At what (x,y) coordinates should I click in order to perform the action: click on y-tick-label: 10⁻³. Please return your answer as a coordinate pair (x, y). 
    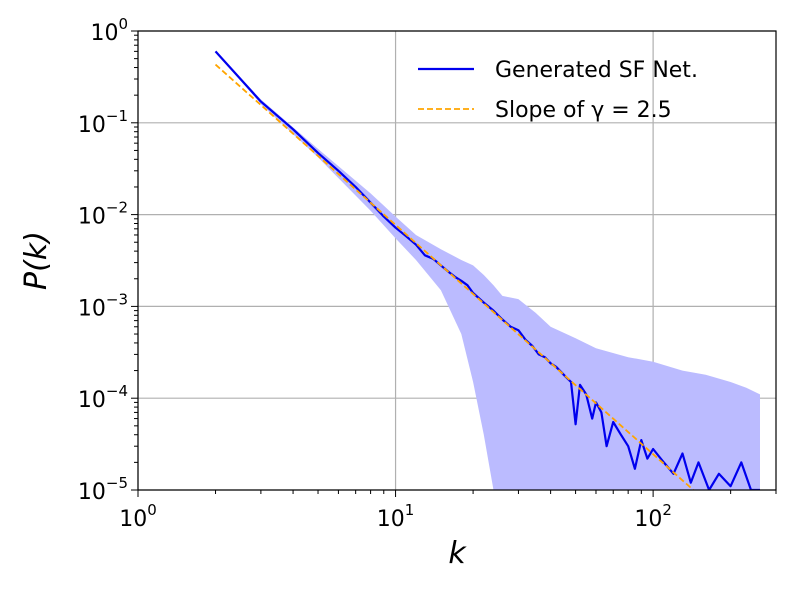
    Looking at the image, I should click on (103, 305).